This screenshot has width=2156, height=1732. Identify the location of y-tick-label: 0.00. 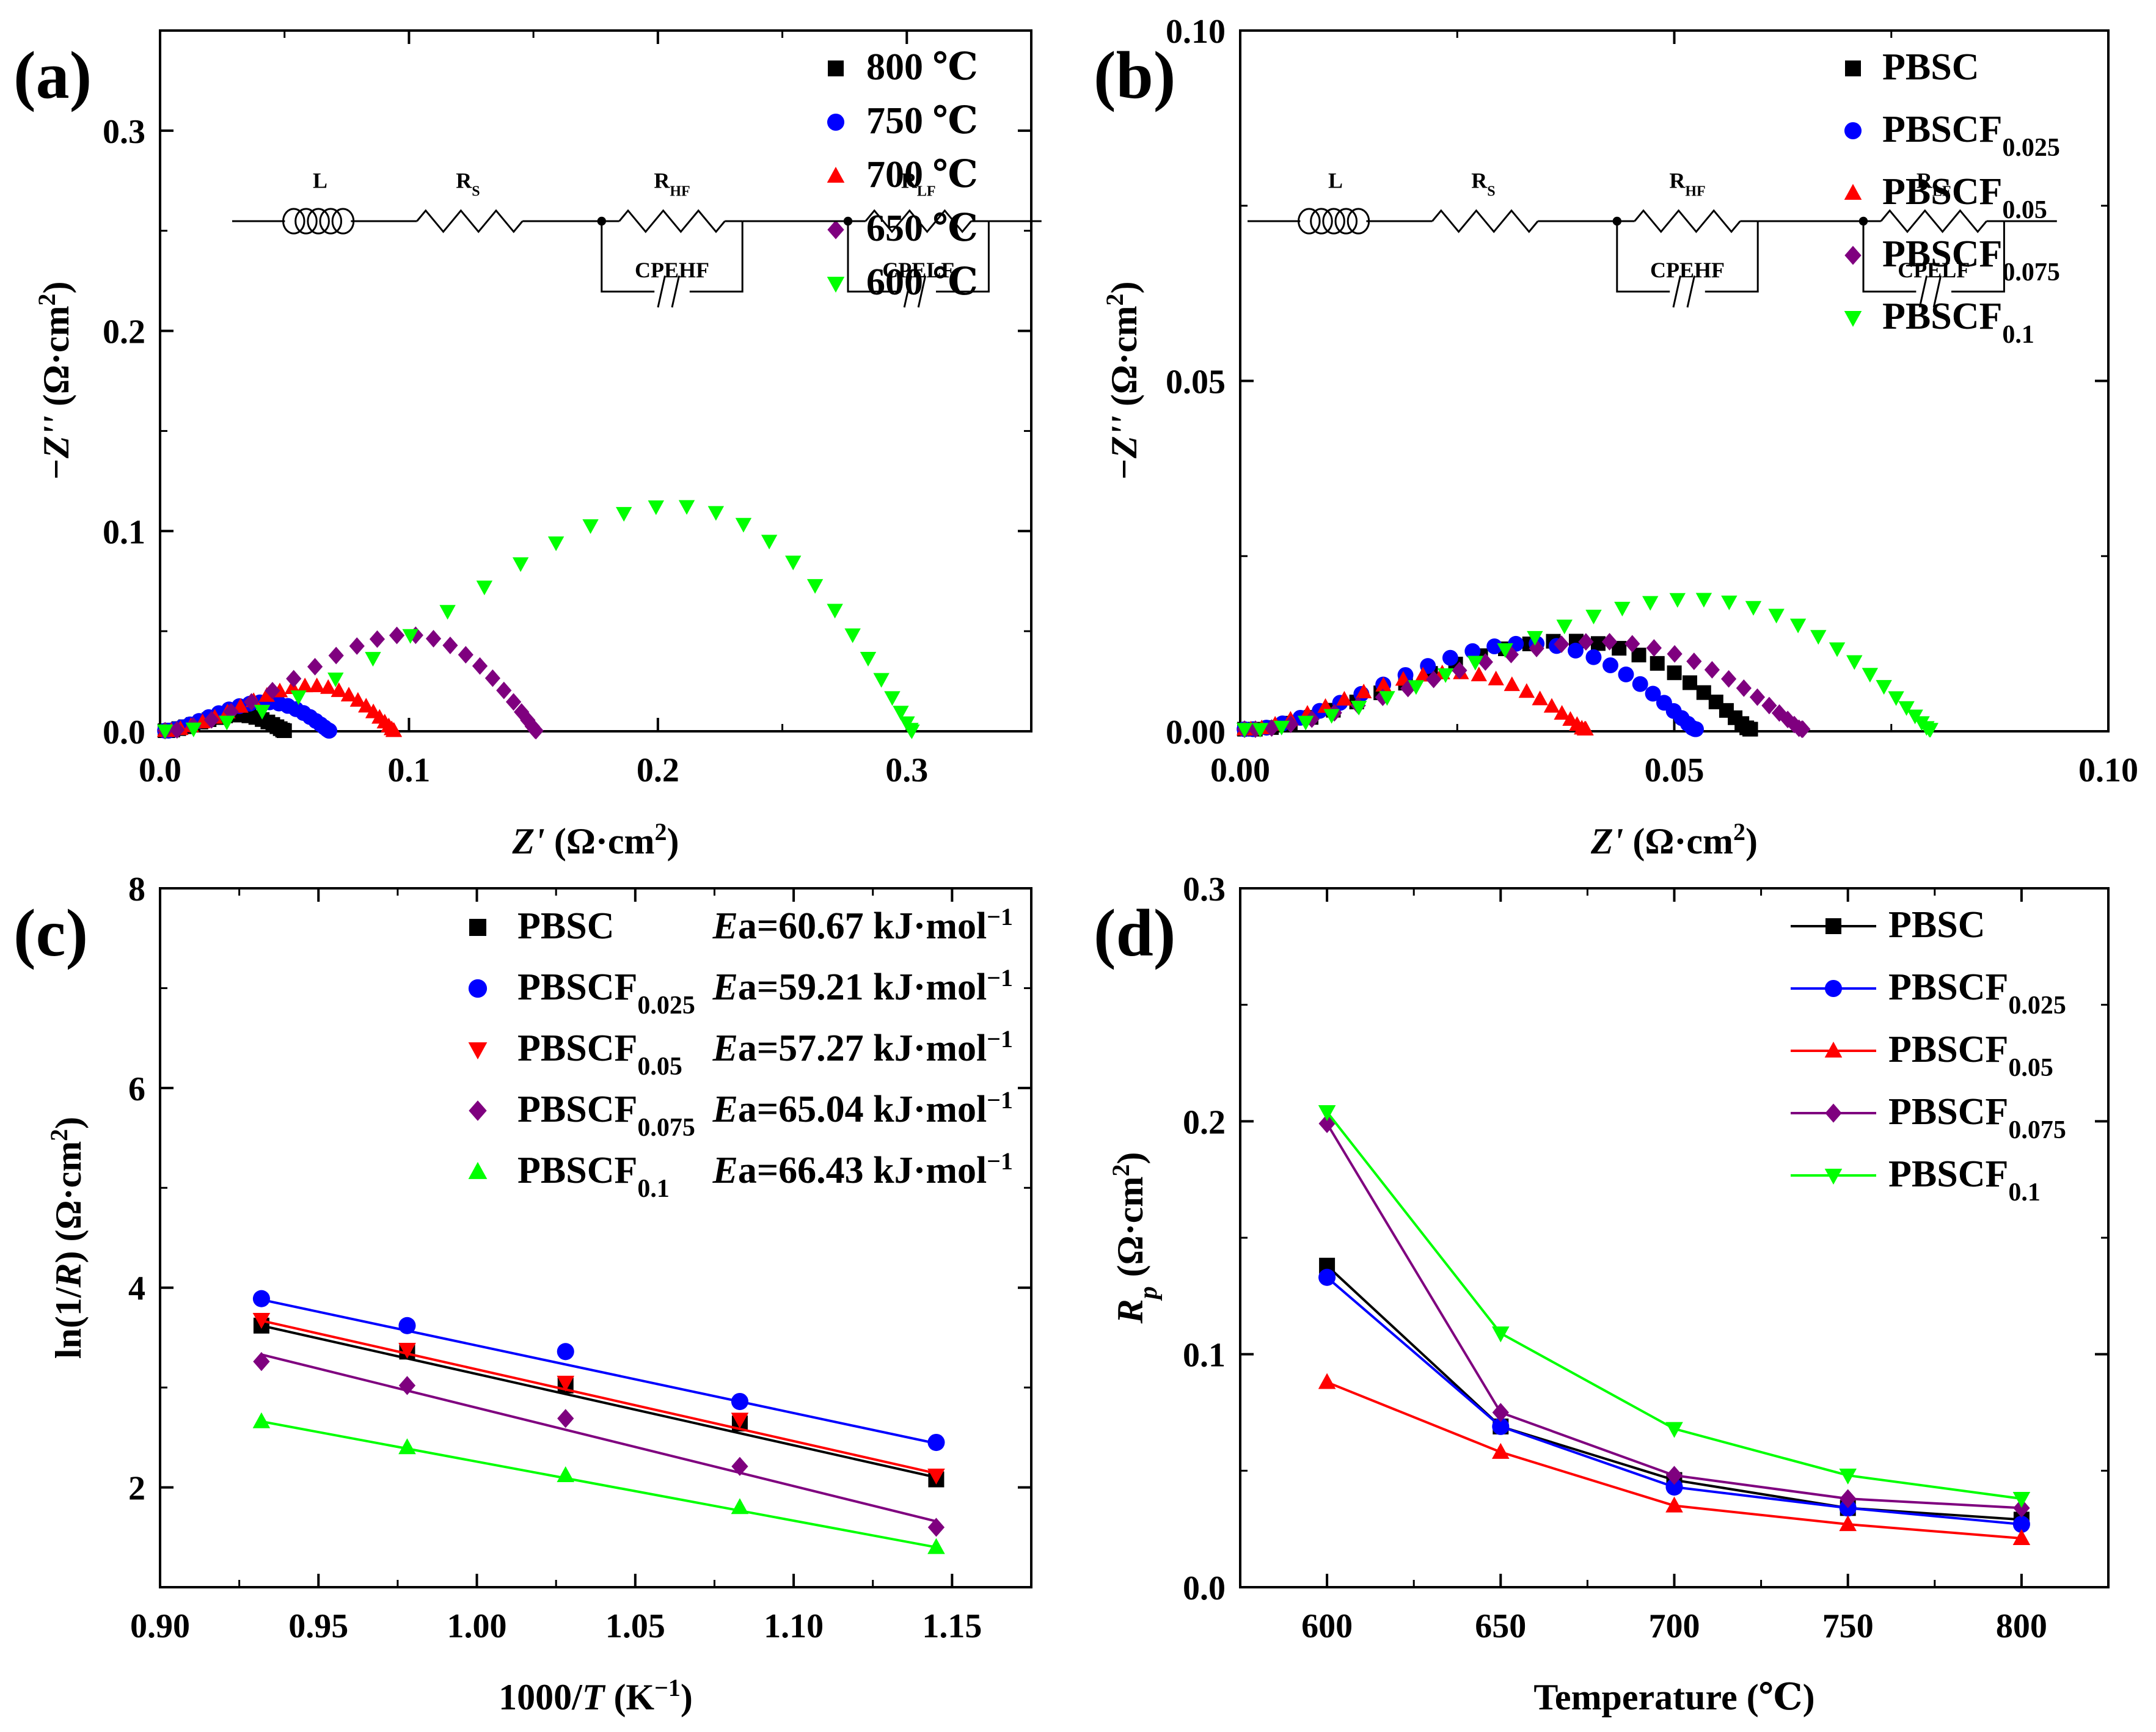
(1196, 732).